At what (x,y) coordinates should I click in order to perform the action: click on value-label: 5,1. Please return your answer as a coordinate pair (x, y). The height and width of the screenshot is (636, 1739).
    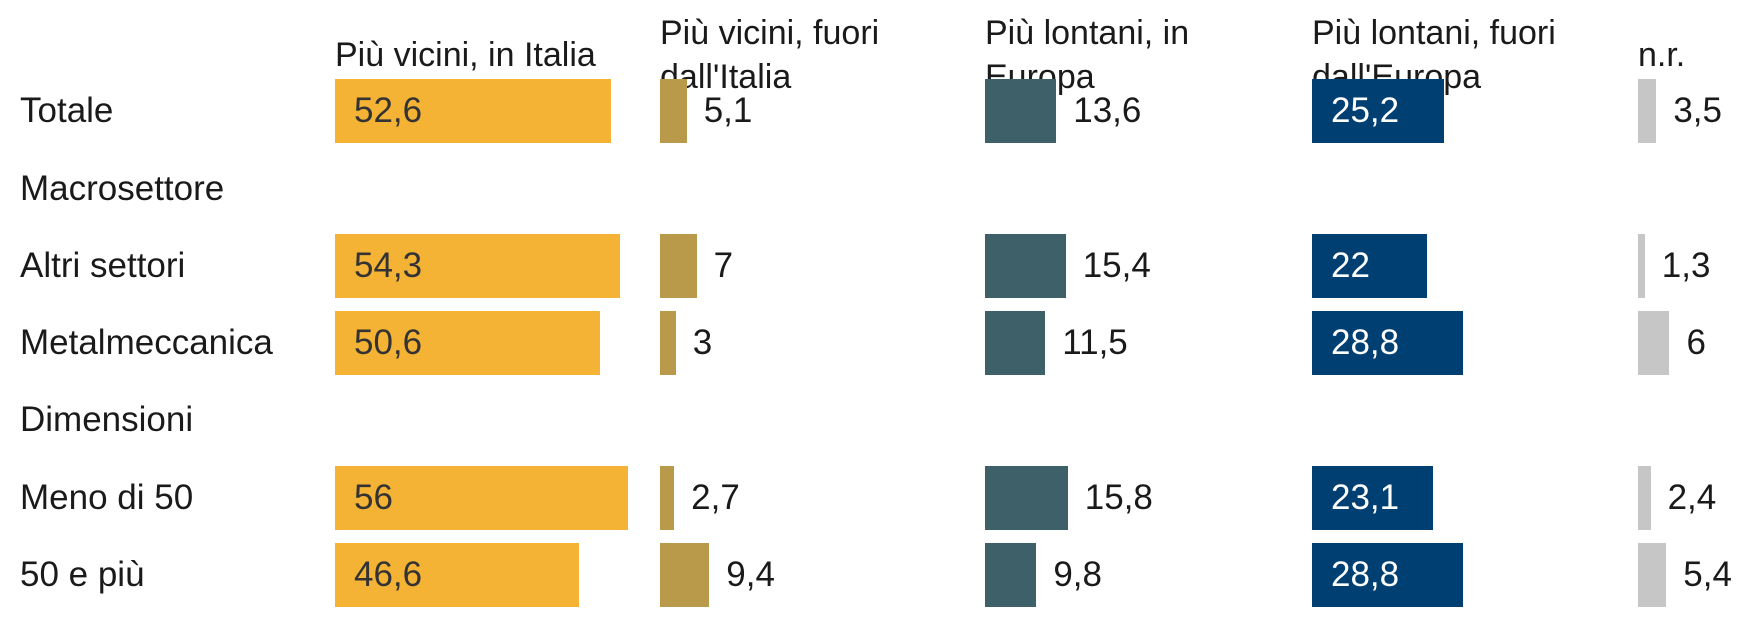
    Looking at the image, I should click on (728, 110).